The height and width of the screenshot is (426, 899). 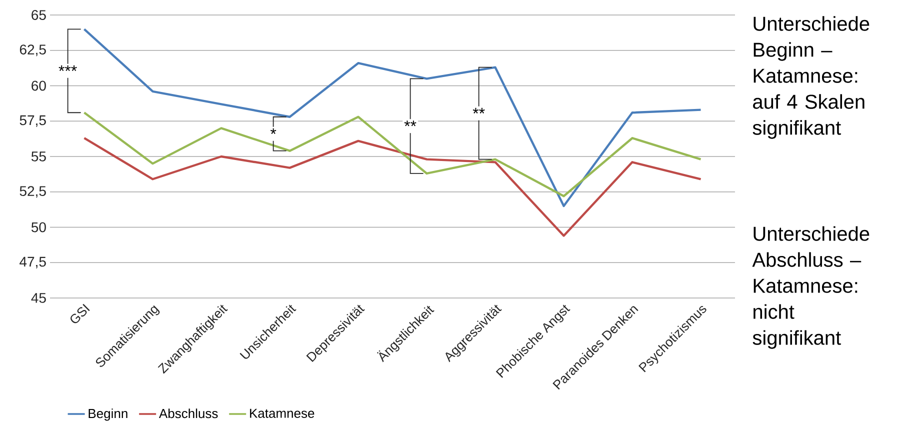 I want to click on line-series, so click(x=392, y=155).